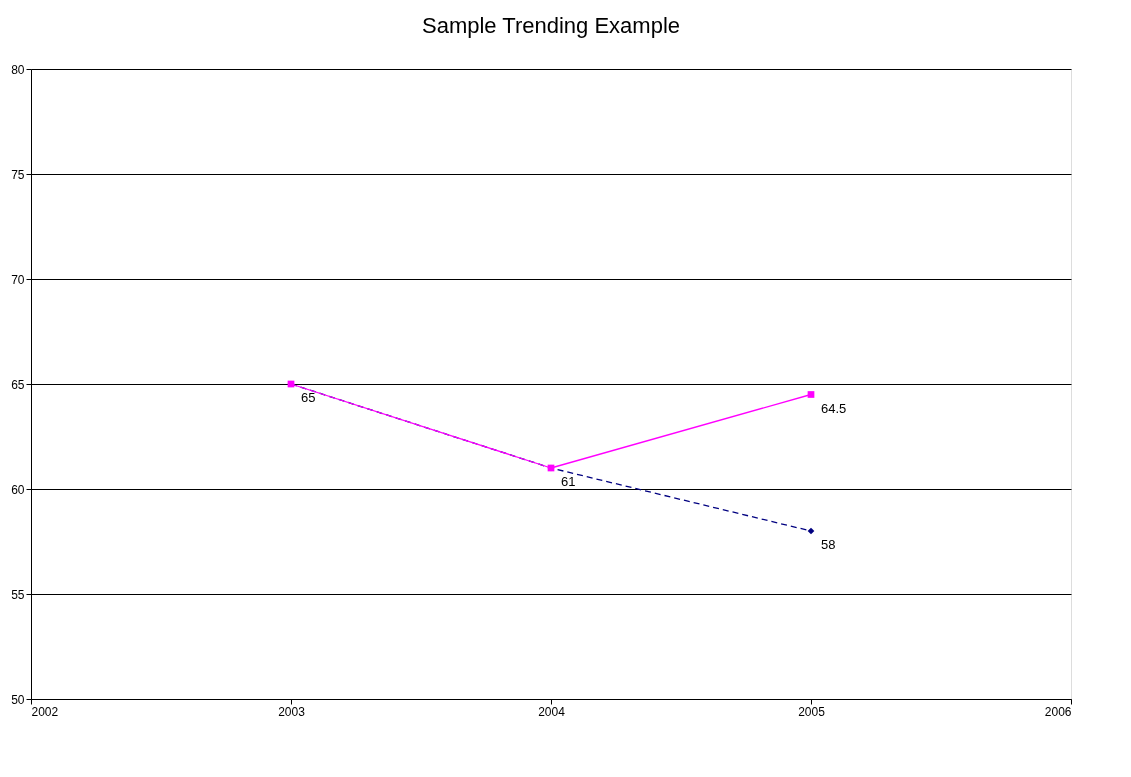 The height and width of the screenshot is (777, 1131). What do you see at coordinates (18, 699) in the screenshot?
I see `y-tick-label: 50` at bounding box center [18, 699].